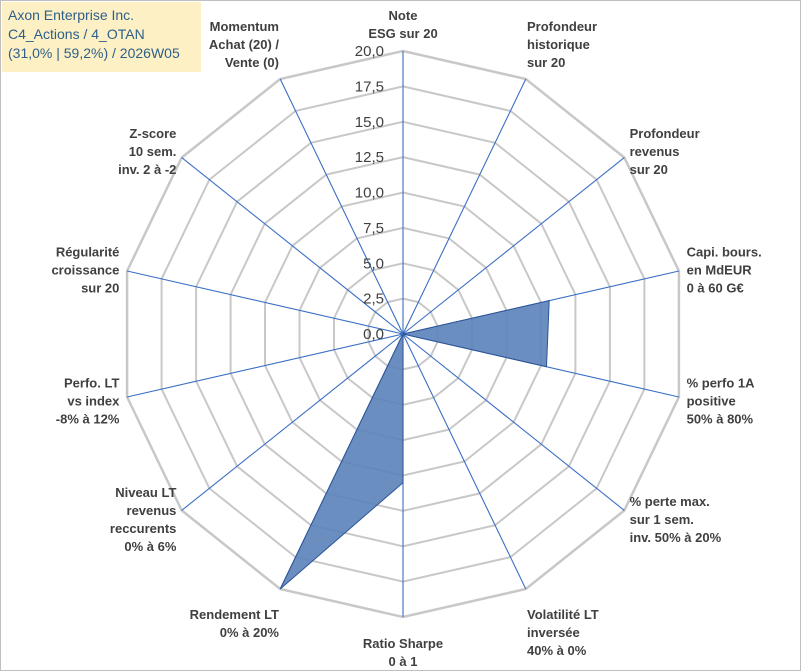 The width and height of the screenshot is (801, 671). I want to click on axis-label-line: Vente (0), so click(252, 62).